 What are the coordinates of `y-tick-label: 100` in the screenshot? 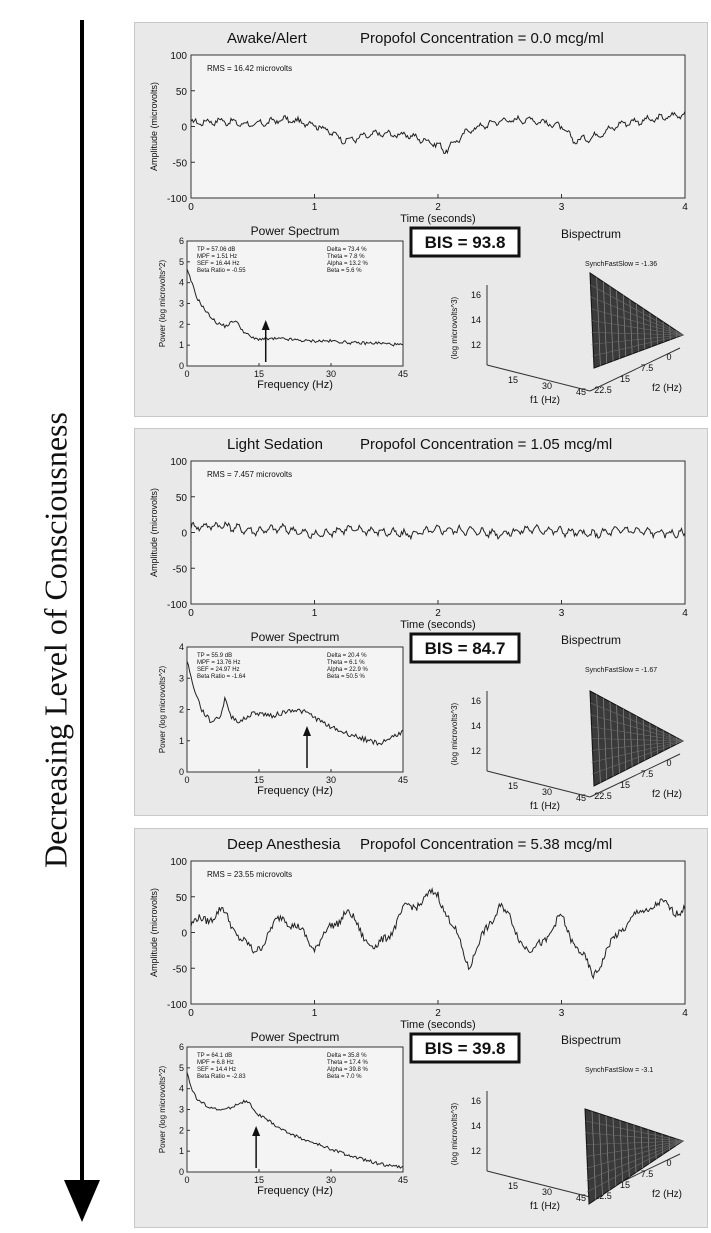 It's located at (178, 462).